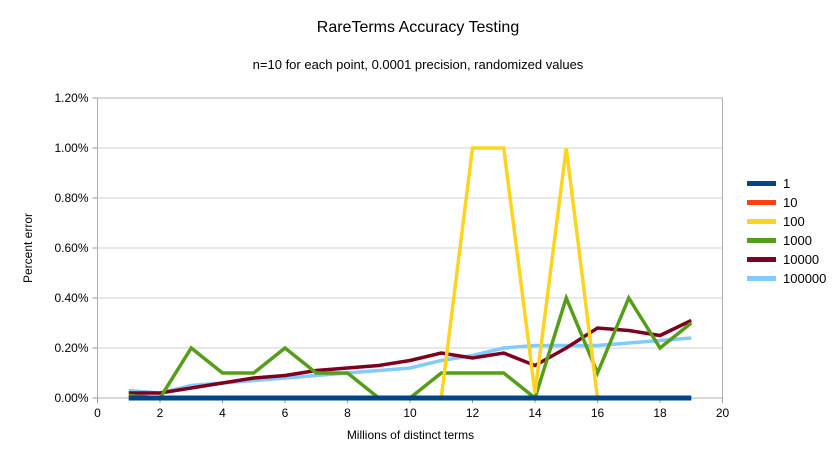 The width and height of the screenshot is (836, 470). What do you see at coordinates (97, 413) in the screenshot?
I see `x-tick-label: 0` at bounding box center [97, 413].